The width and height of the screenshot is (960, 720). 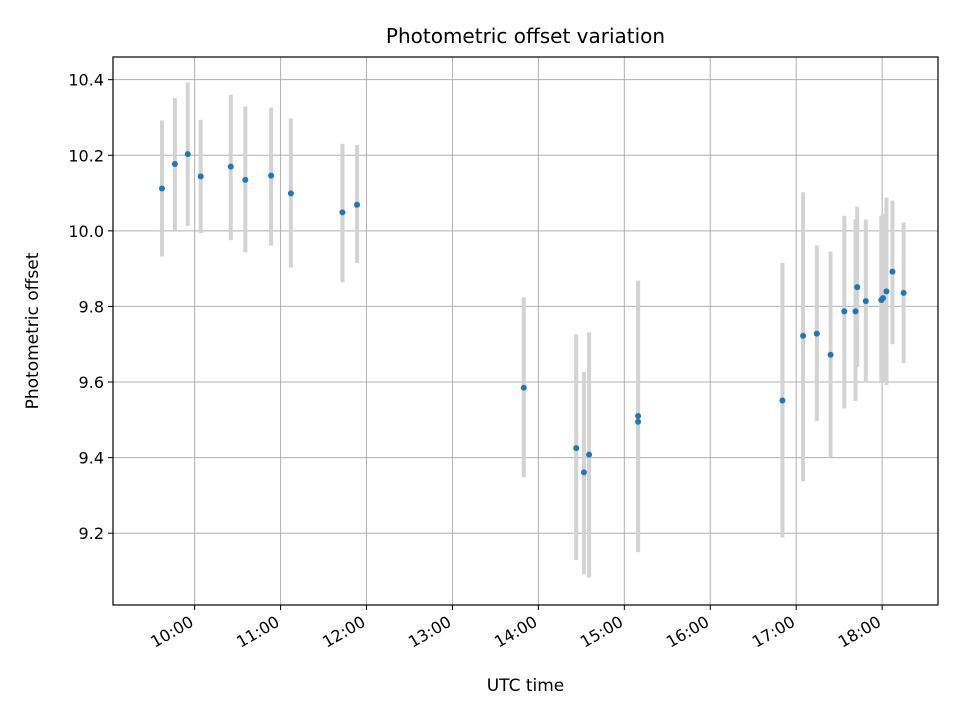 I want to click on chart-title: Photometric offset variation, so click(x=525, y=36).